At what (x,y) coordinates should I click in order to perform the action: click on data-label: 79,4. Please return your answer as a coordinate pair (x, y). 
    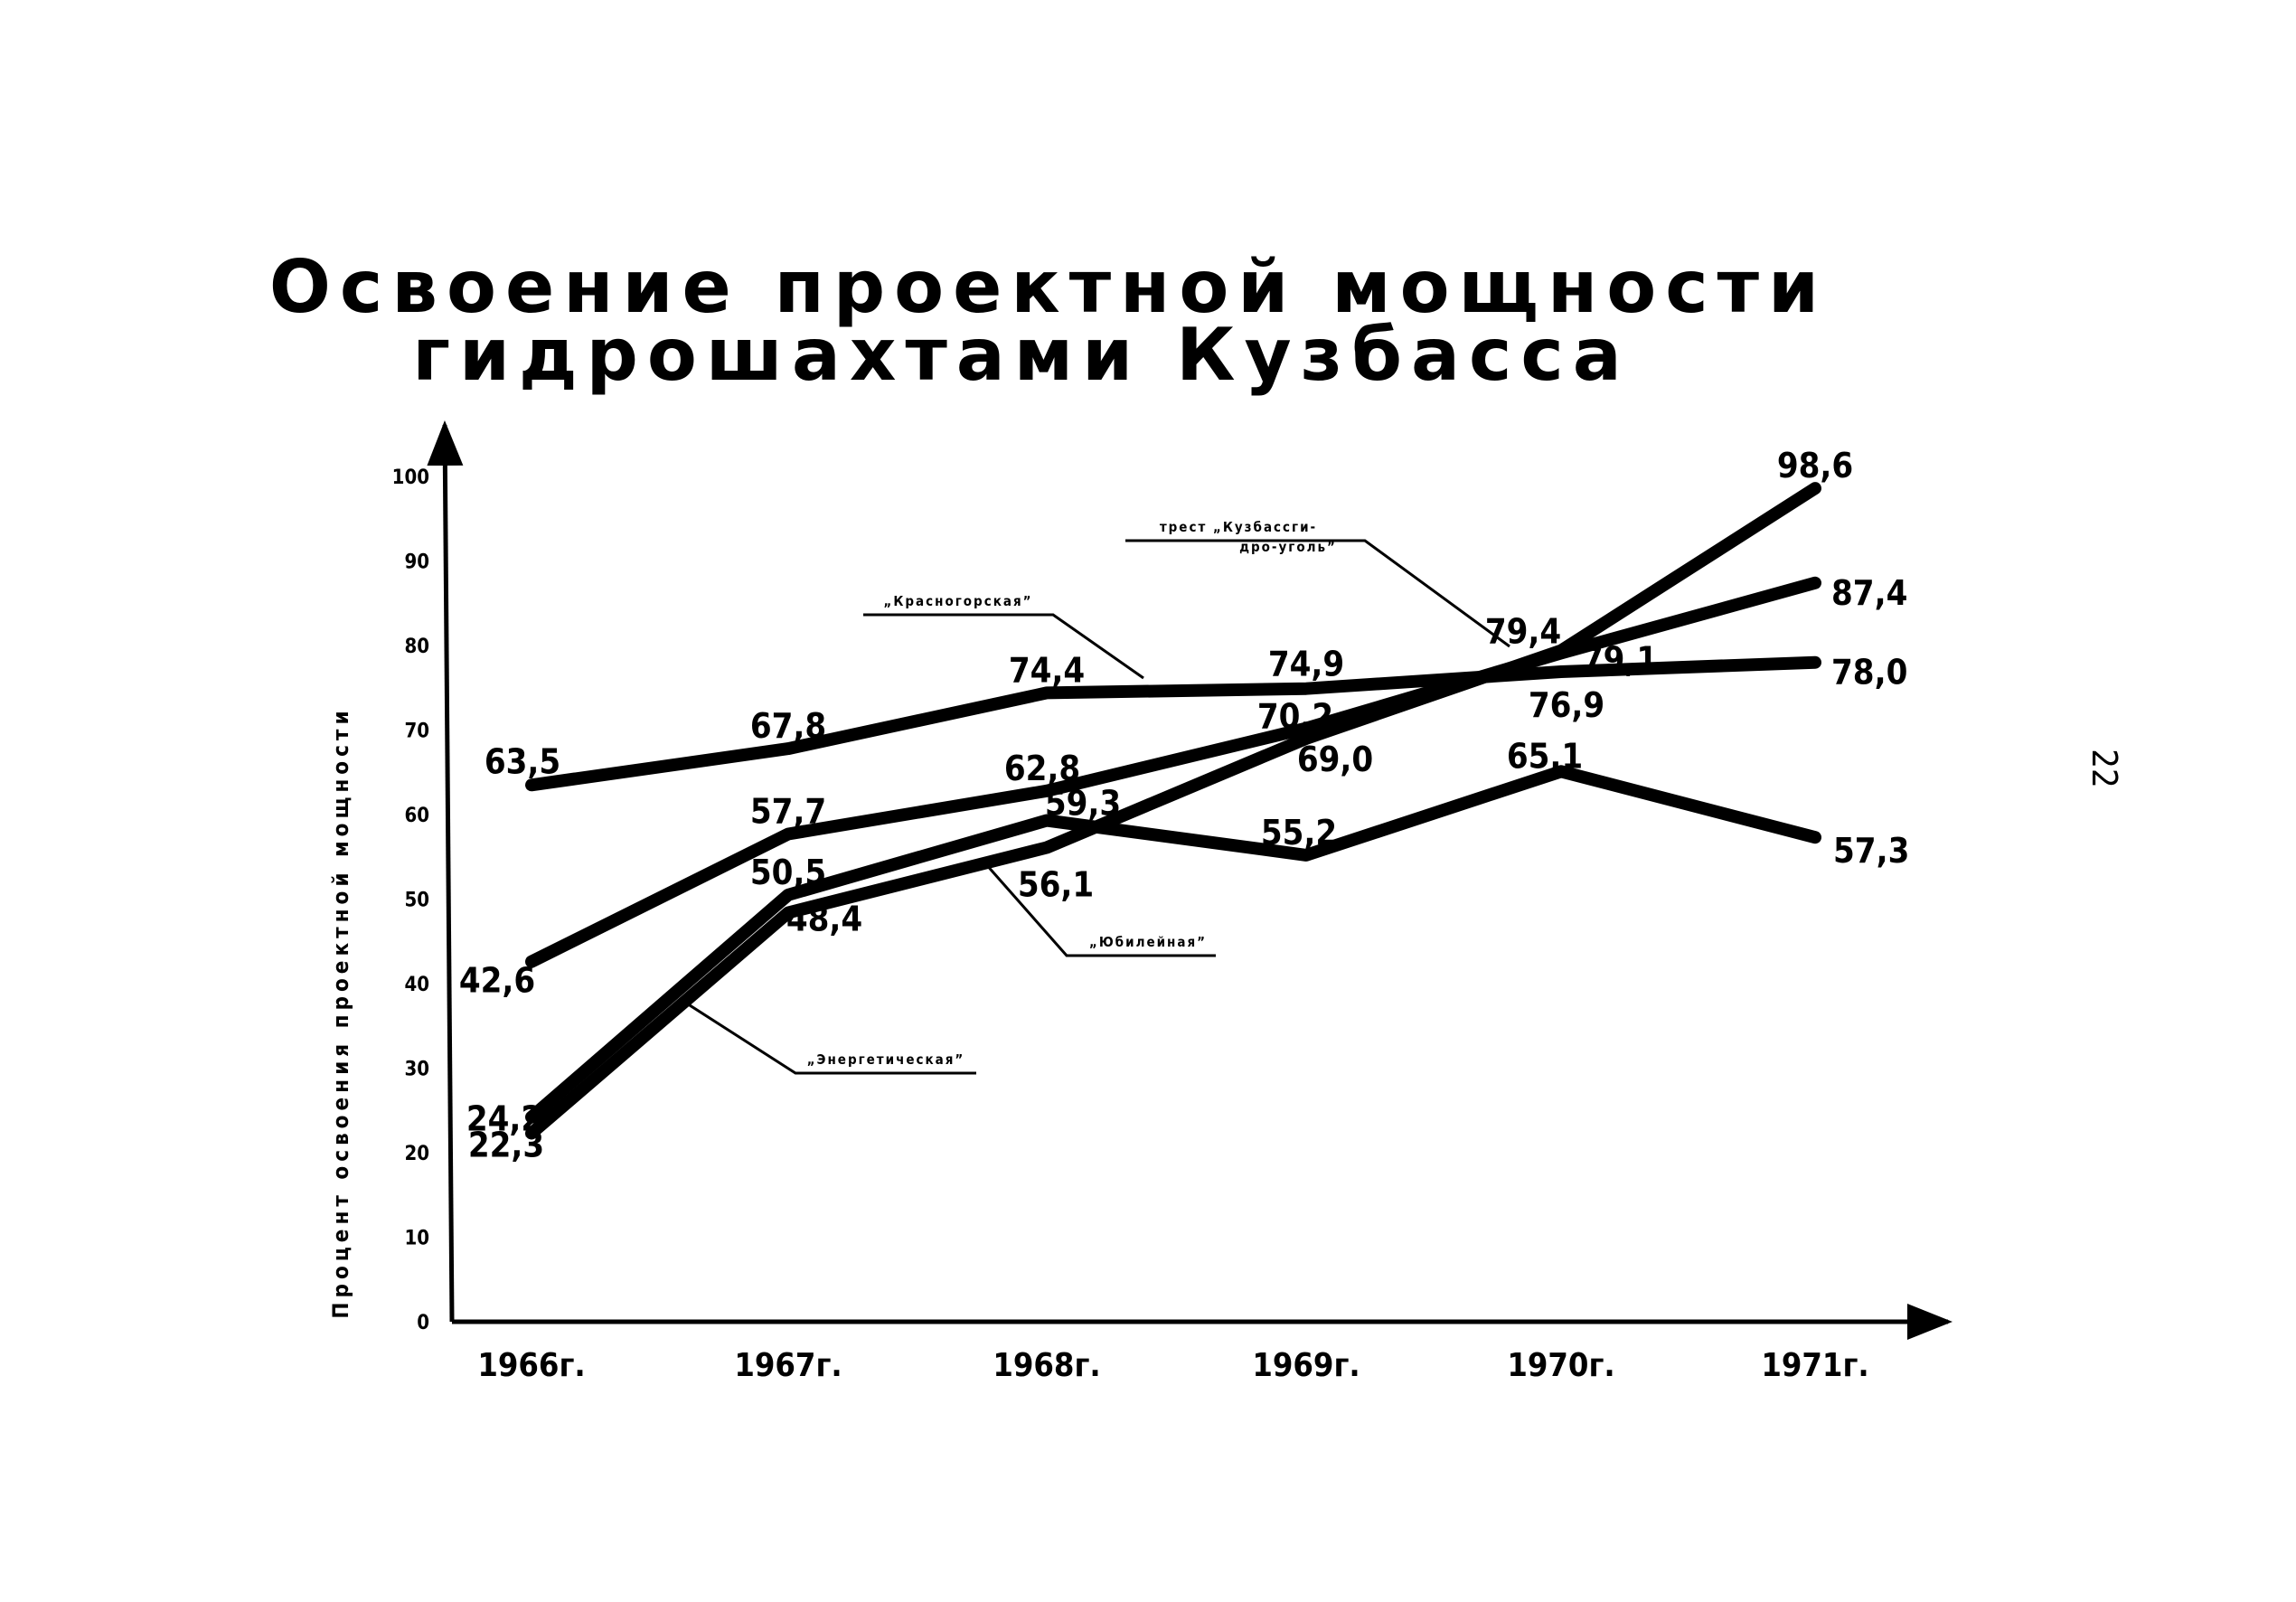
    Looking at the image, I should click on (1523, 632).